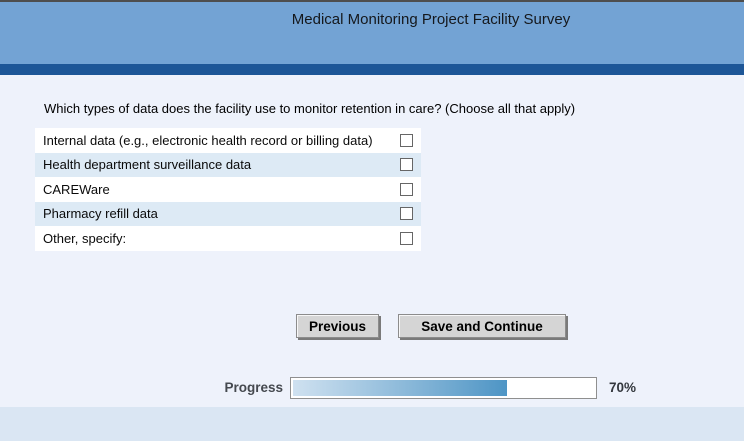 This screenshot has height=441, width=744. I want to click on option-row: Health department surveillance data, so click(228, 164).